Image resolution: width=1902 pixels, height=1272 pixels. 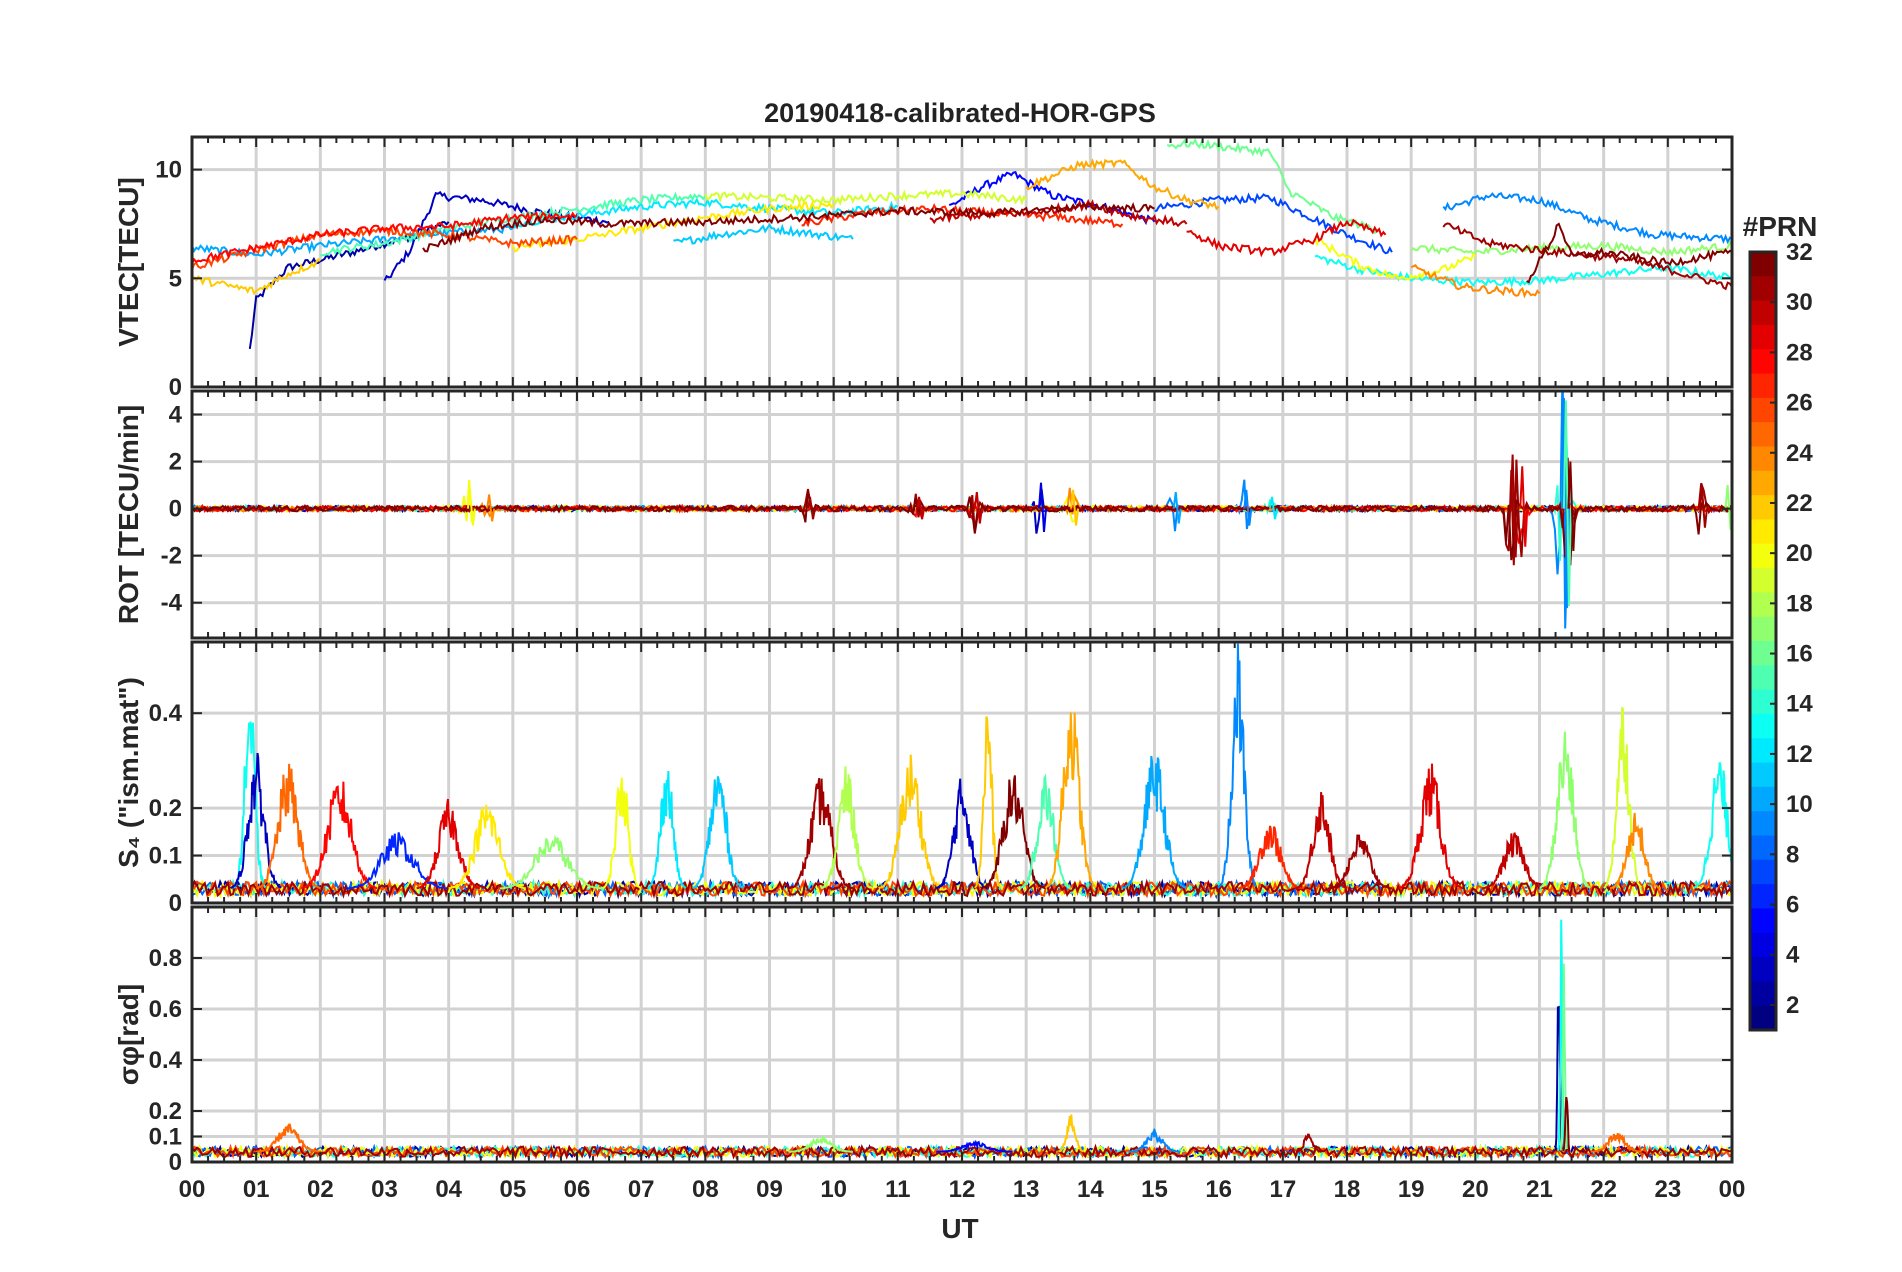 What do you see at coordinates (1603, 1189) in the screenshot?
I see `xtick-22: 22` at bounding box center [1603, 1189].